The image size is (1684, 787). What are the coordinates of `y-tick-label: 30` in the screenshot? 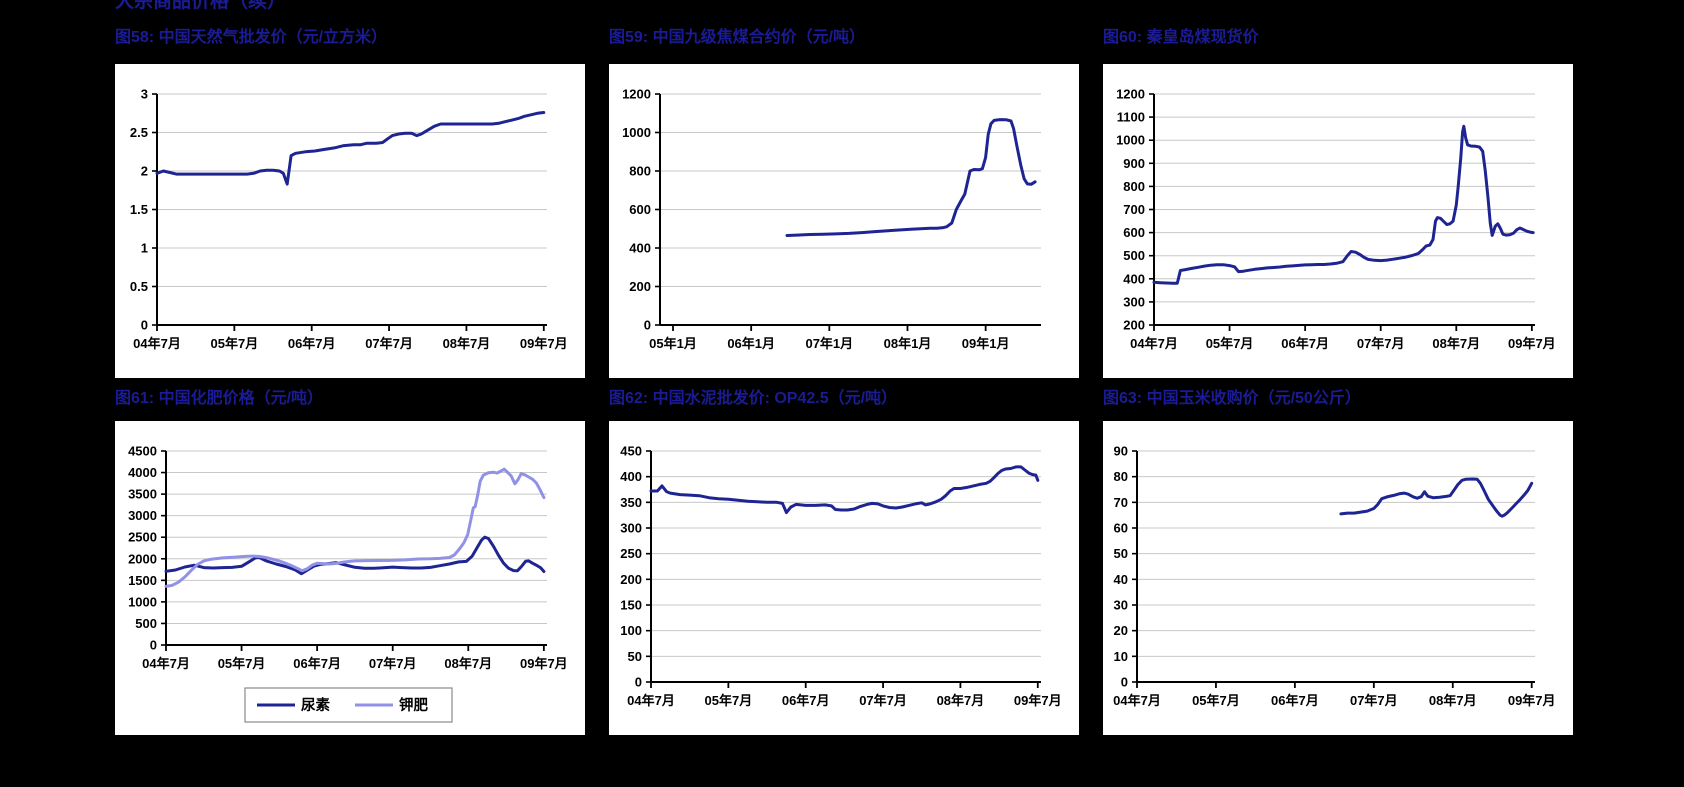 It's located at (1121, 605).